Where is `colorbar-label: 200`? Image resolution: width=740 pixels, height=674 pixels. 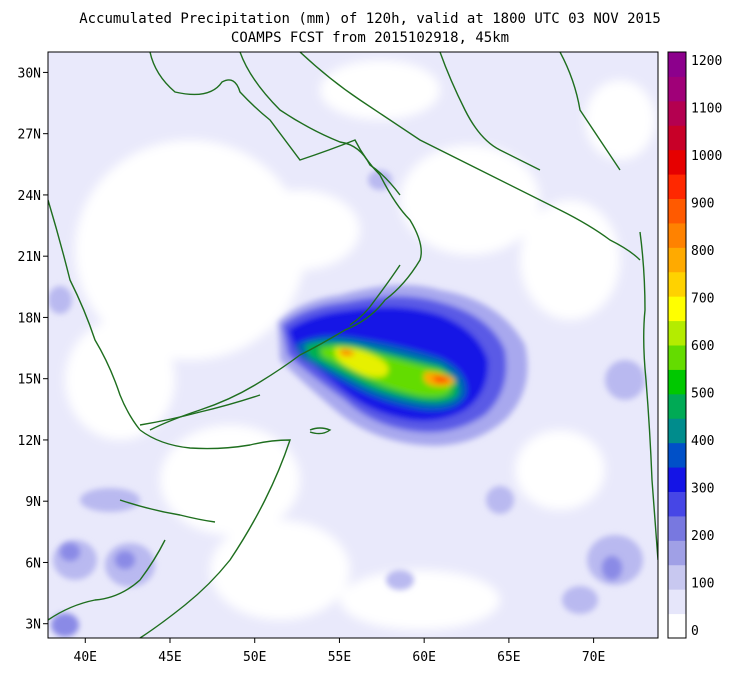
colorbar-label: 200 is located at coordinates (702, 536).